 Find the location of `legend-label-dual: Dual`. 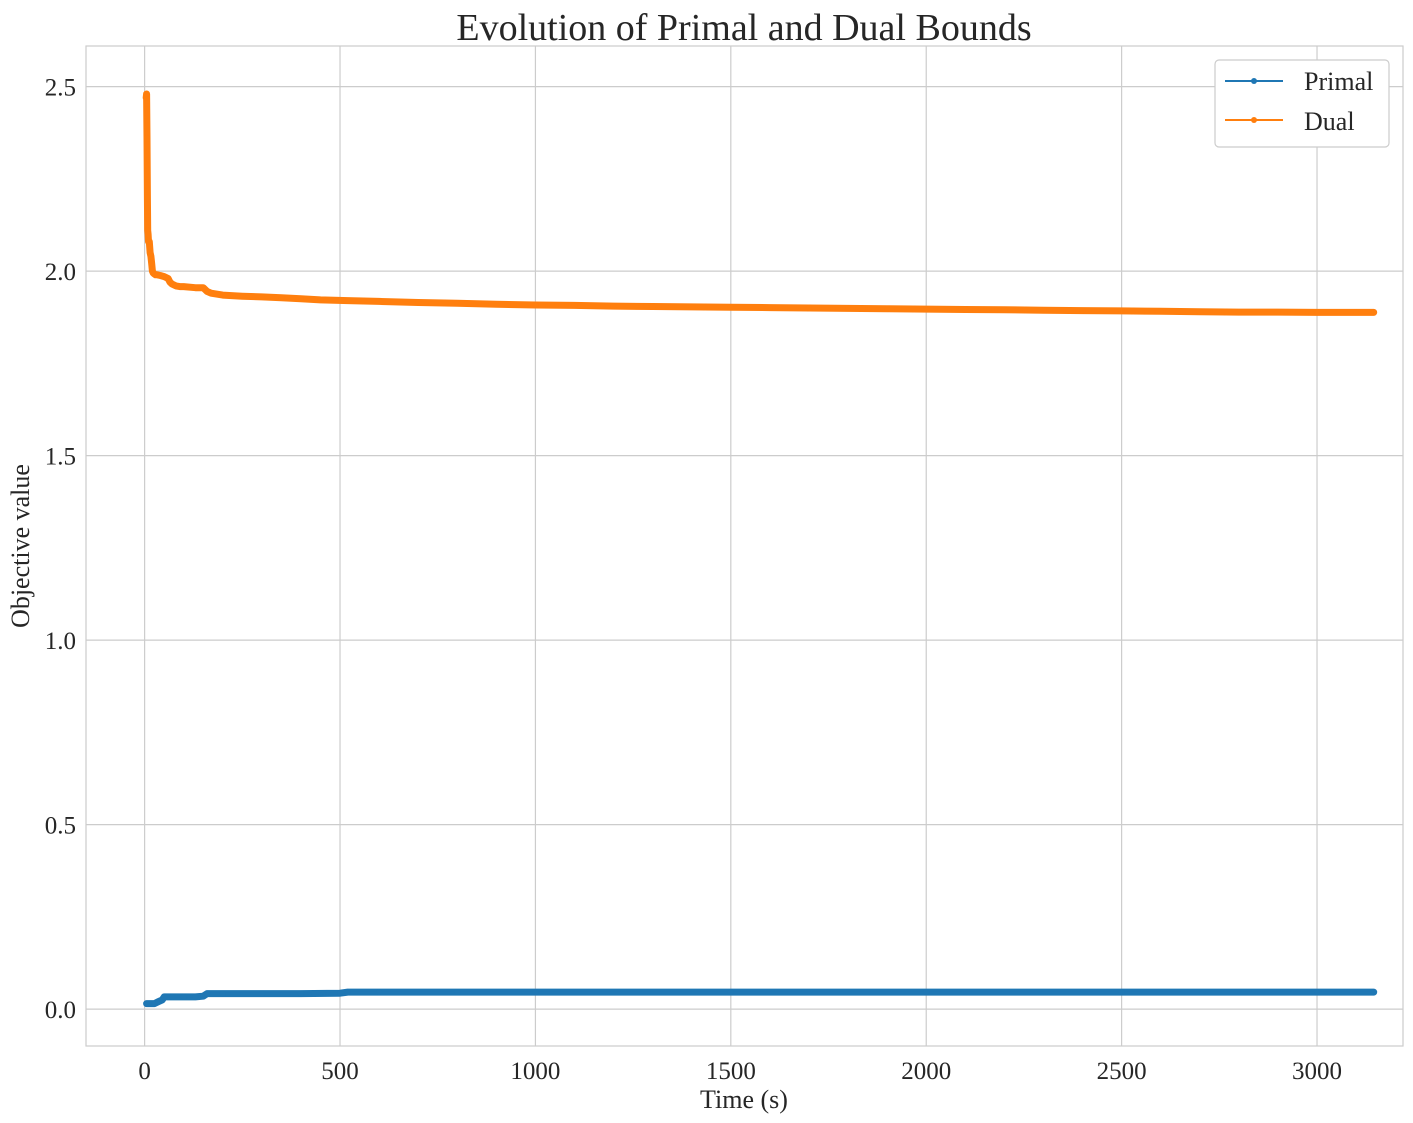

legend-label-dual: Dual is located at coordinates (1329, 121).